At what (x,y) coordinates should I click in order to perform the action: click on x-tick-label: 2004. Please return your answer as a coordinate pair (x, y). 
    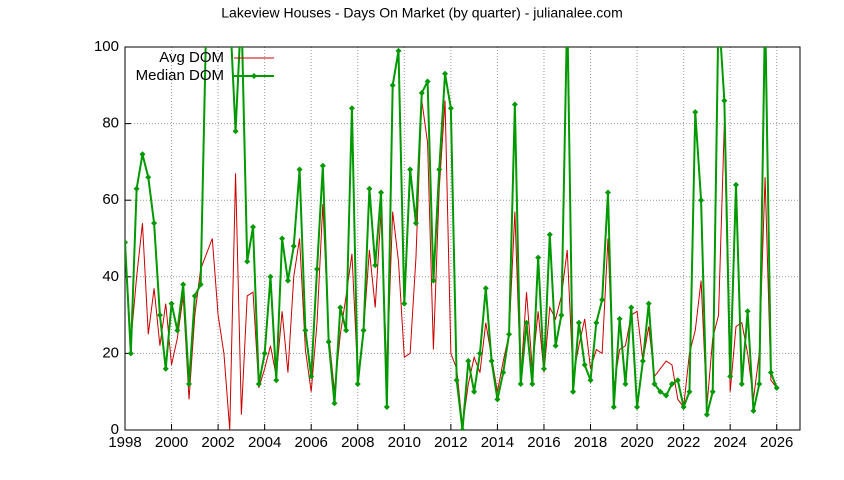
    Looking at the image, I should click on (264, 442).